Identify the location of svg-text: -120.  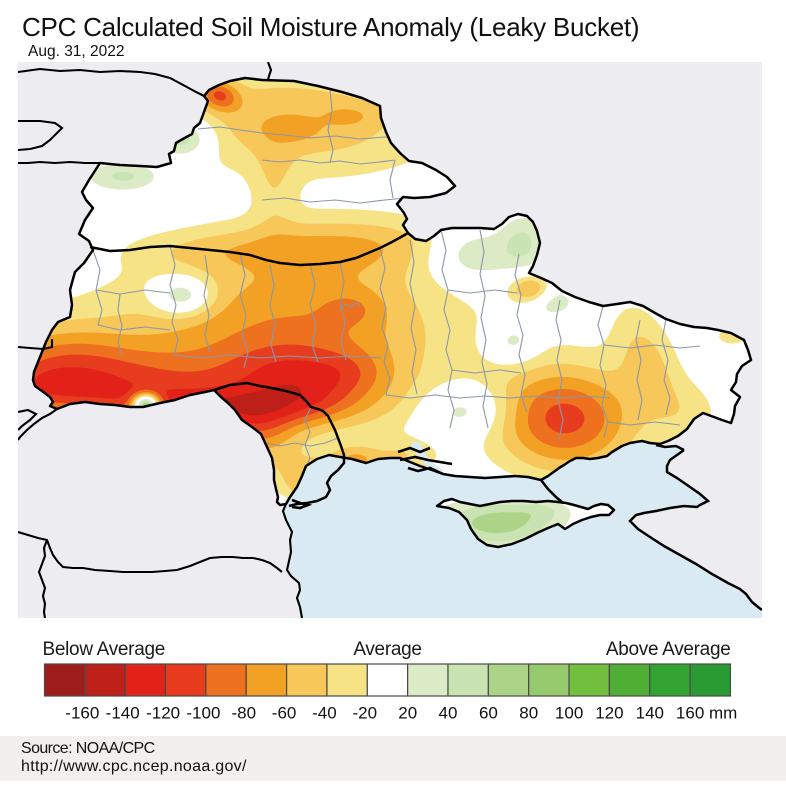
(163, 713).